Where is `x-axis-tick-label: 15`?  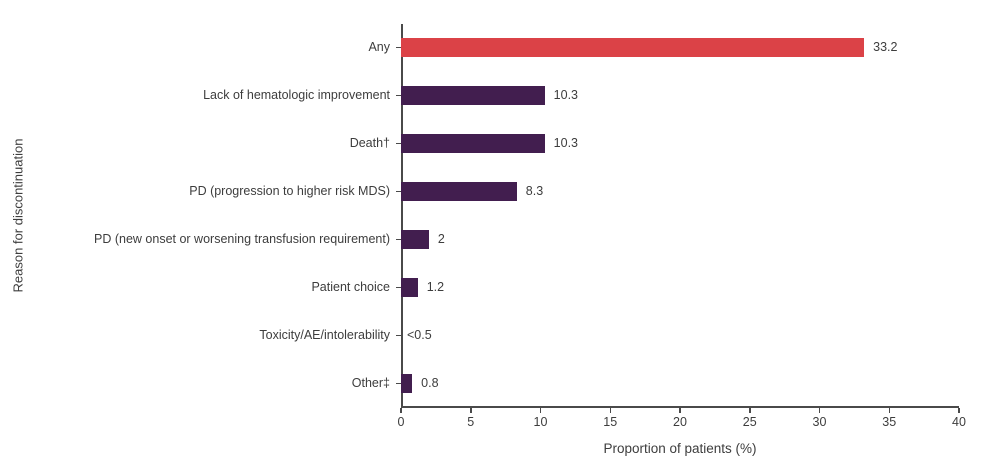 x-axis-tick-label: 15 is located at coordinates (610, 422).